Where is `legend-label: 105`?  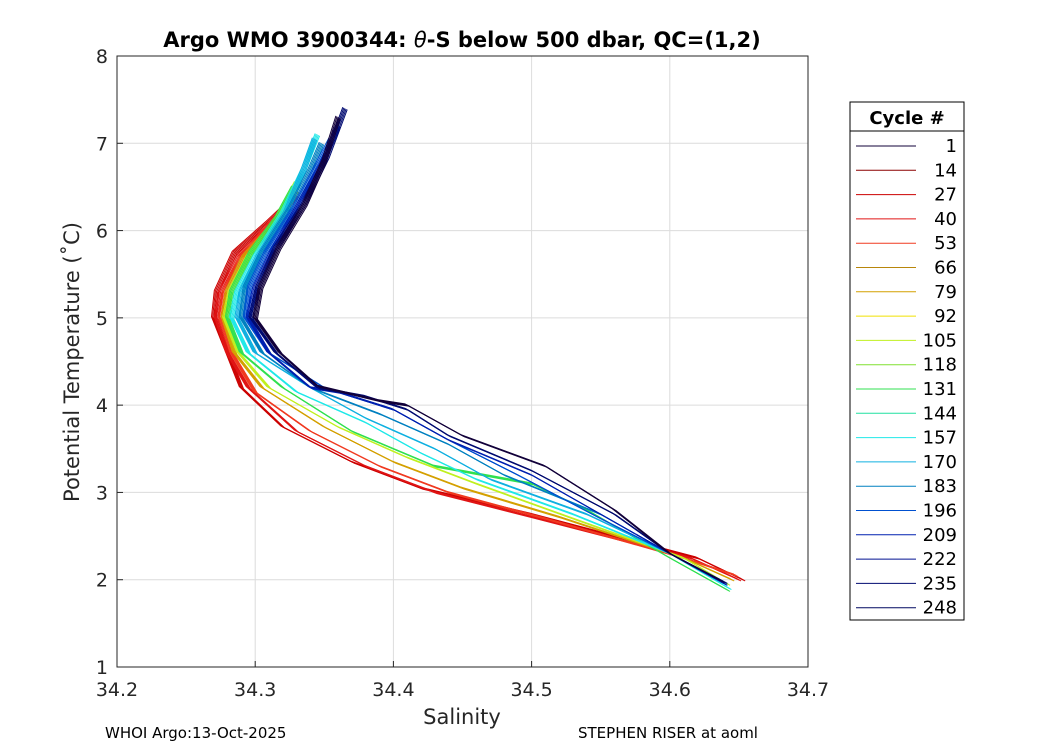 legend-label: 105 is located at coordinates (940, 340).